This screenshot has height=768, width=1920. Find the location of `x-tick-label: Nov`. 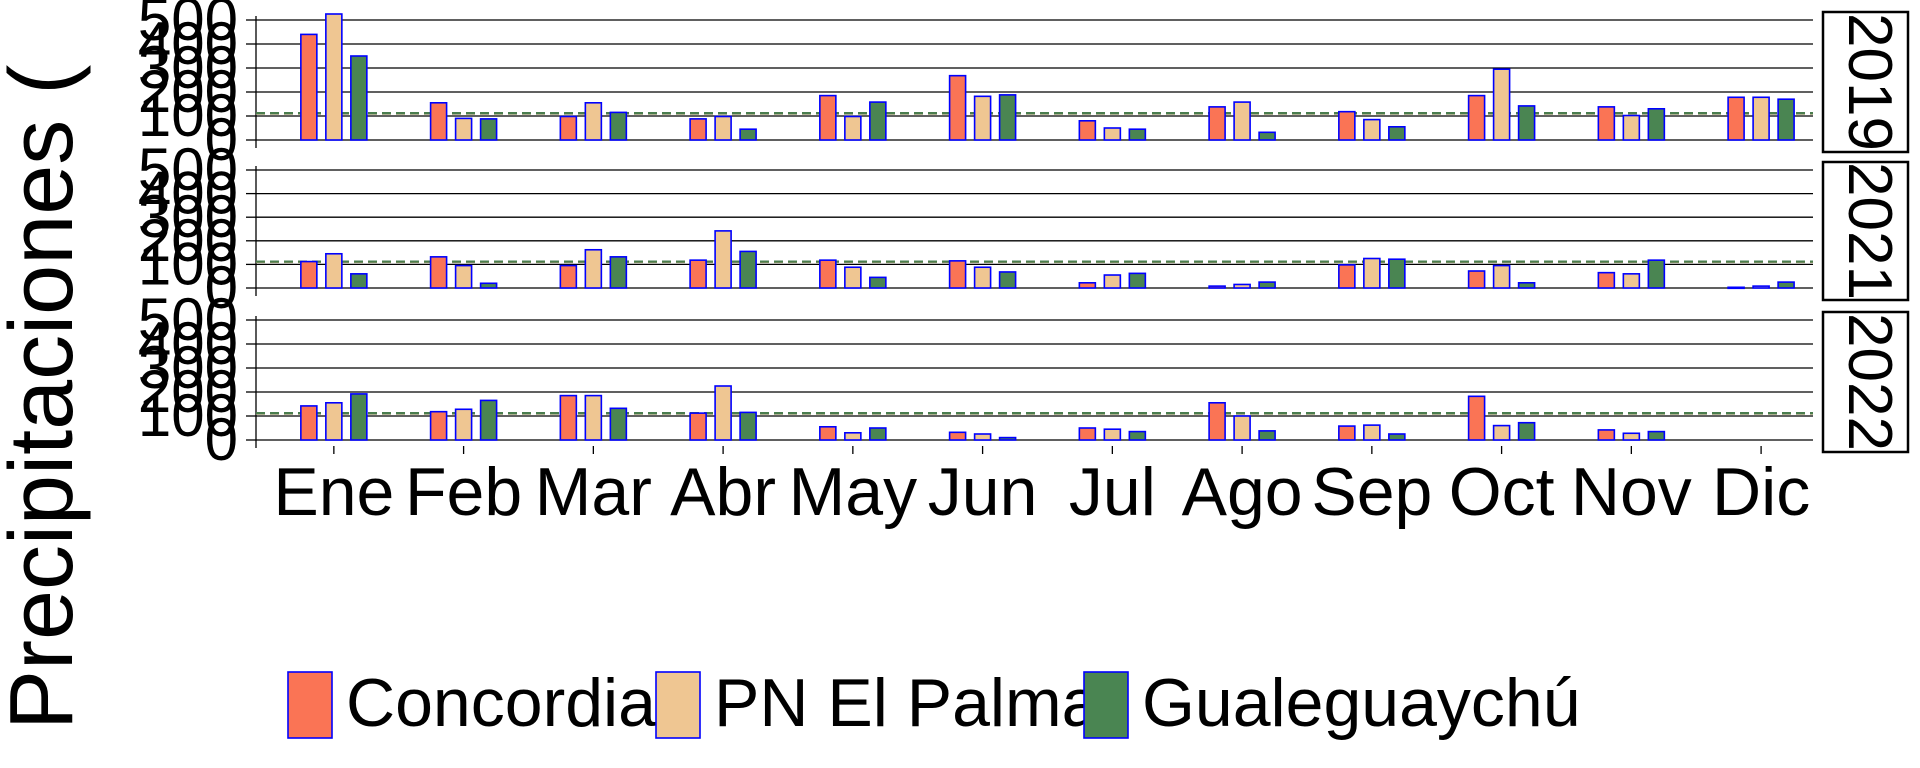

x-tick-label: Nov is located at coordinates (1631, 492).